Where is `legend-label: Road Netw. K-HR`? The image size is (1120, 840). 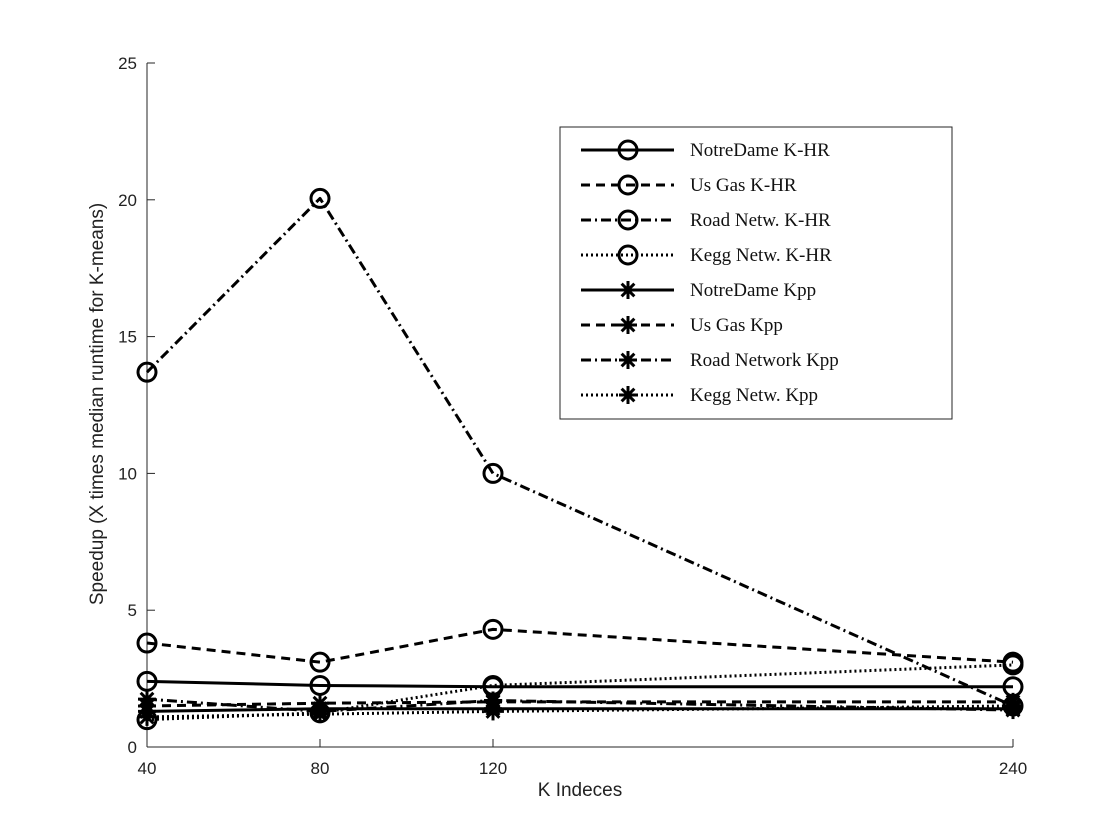
legend-label: Road Netw. K-HR is located at coordinates (760, 220).